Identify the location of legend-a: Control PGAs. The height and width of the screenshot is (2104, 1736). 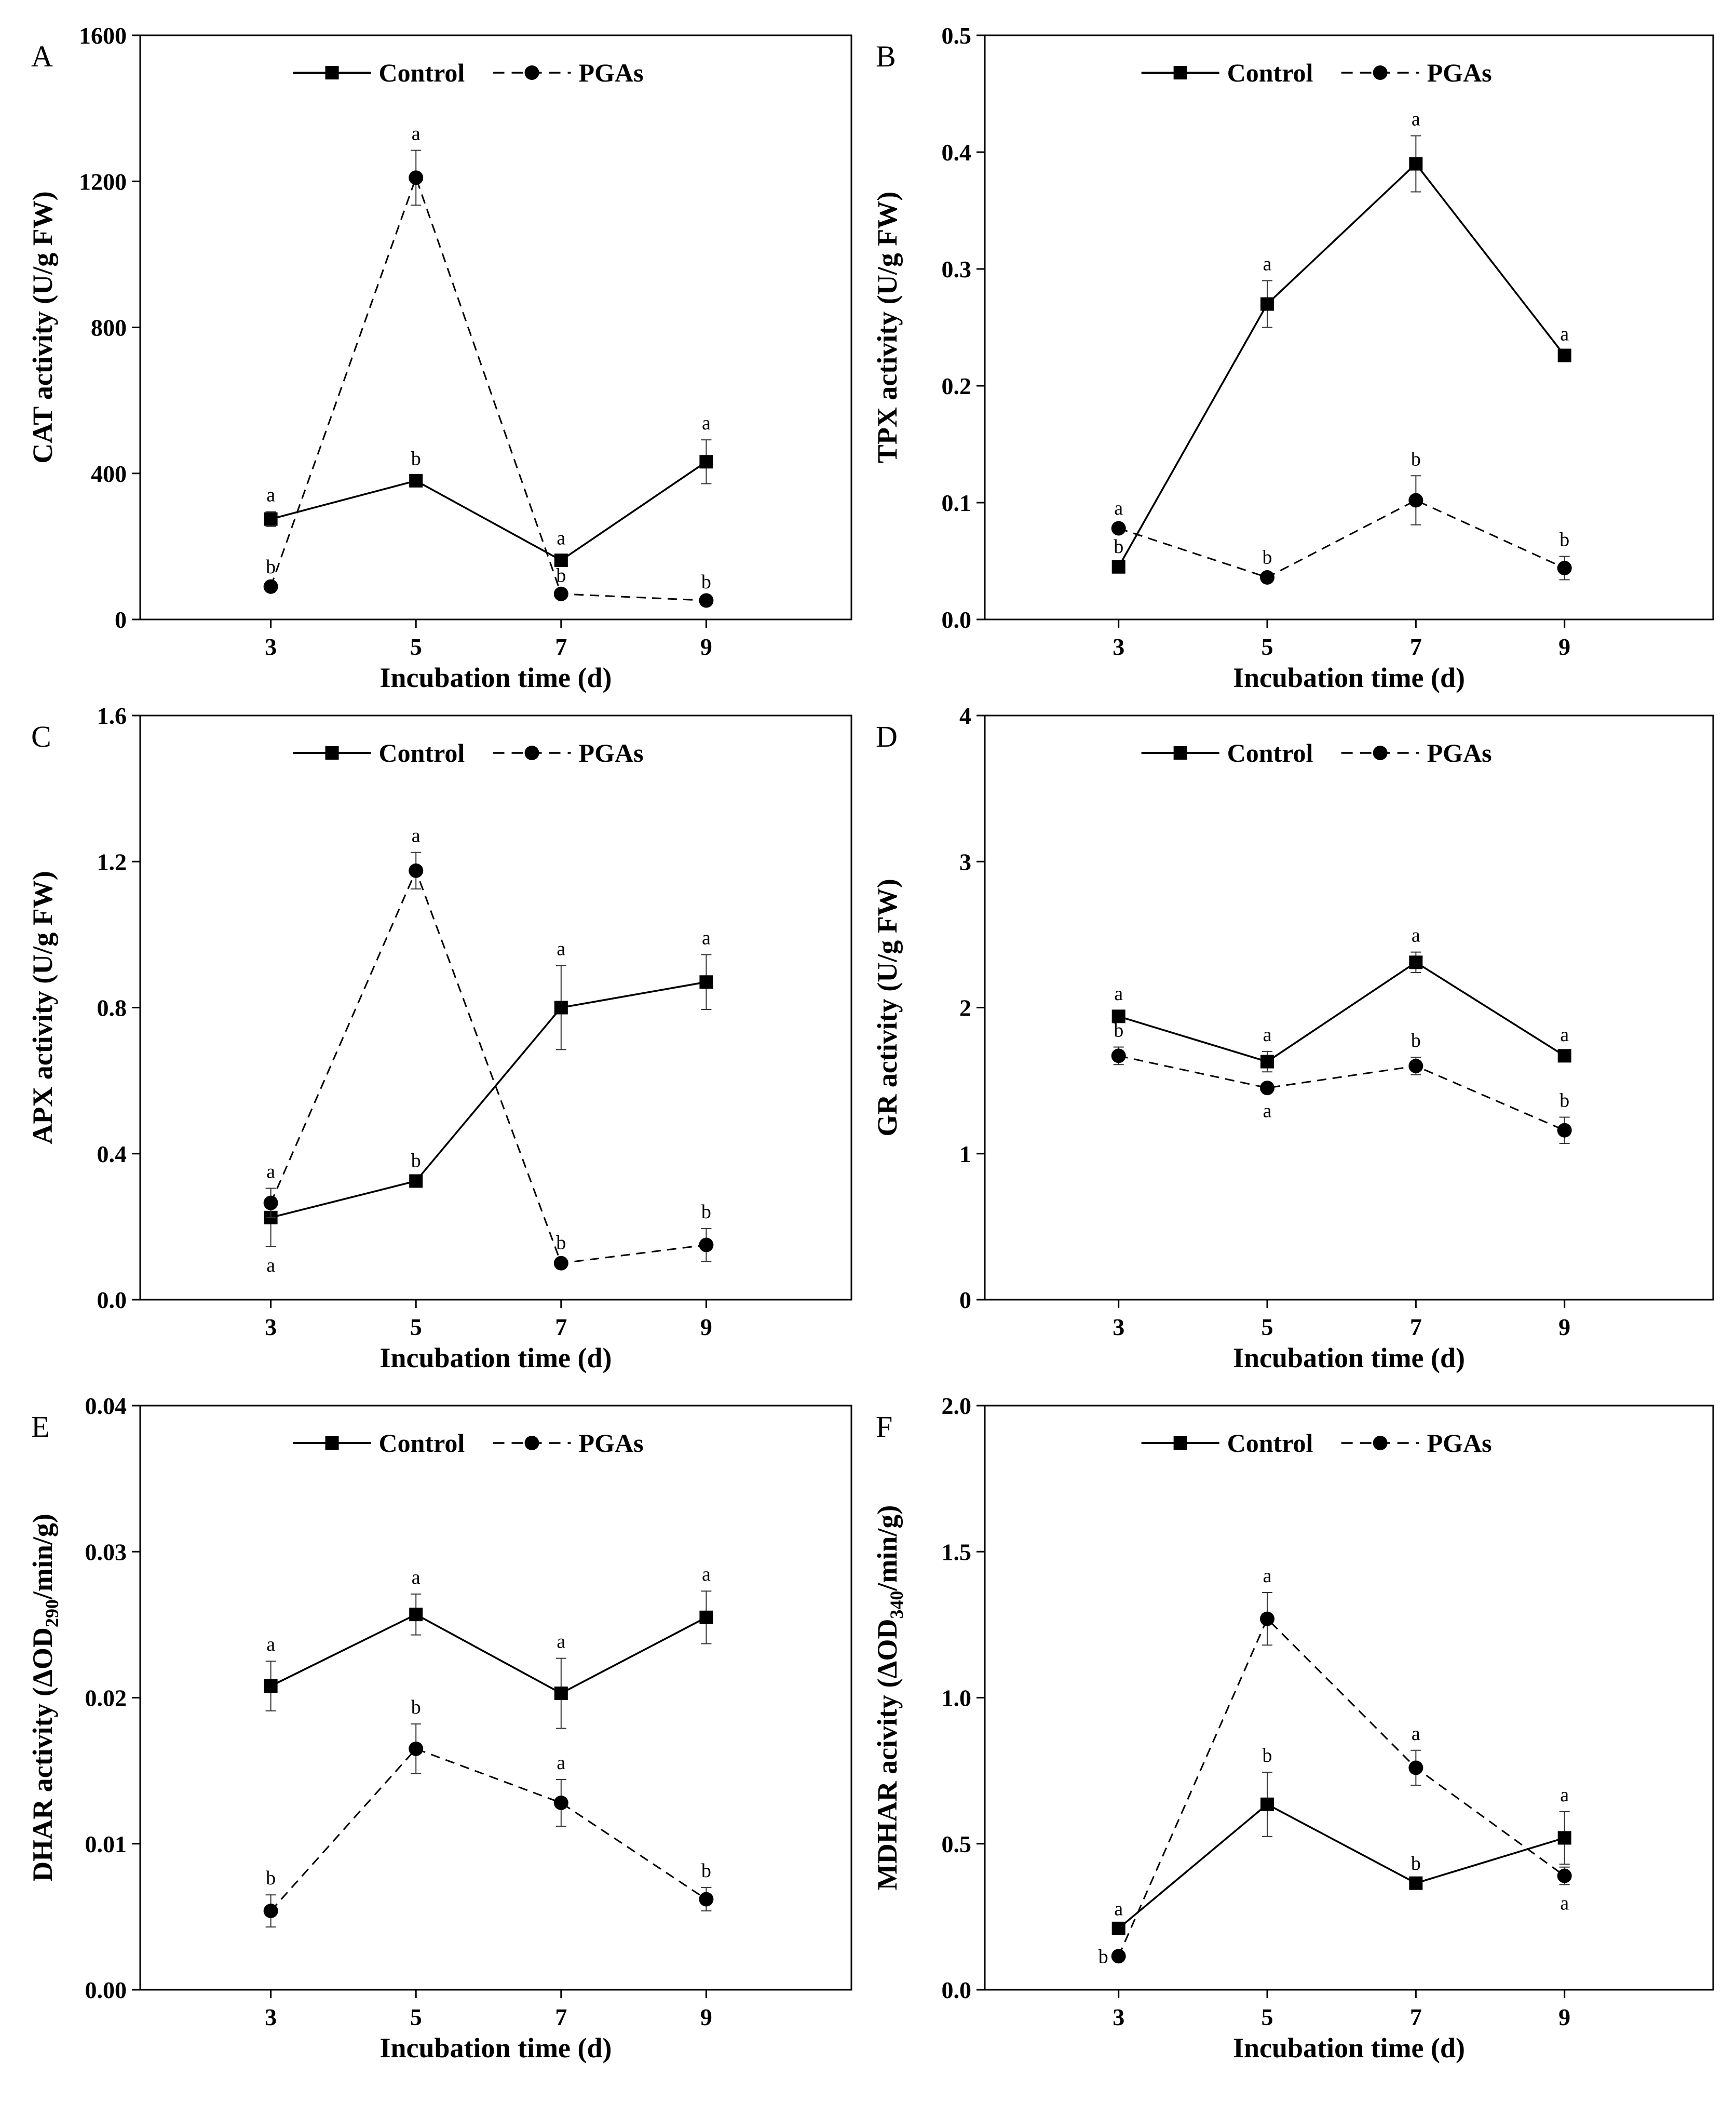
(468, 73).